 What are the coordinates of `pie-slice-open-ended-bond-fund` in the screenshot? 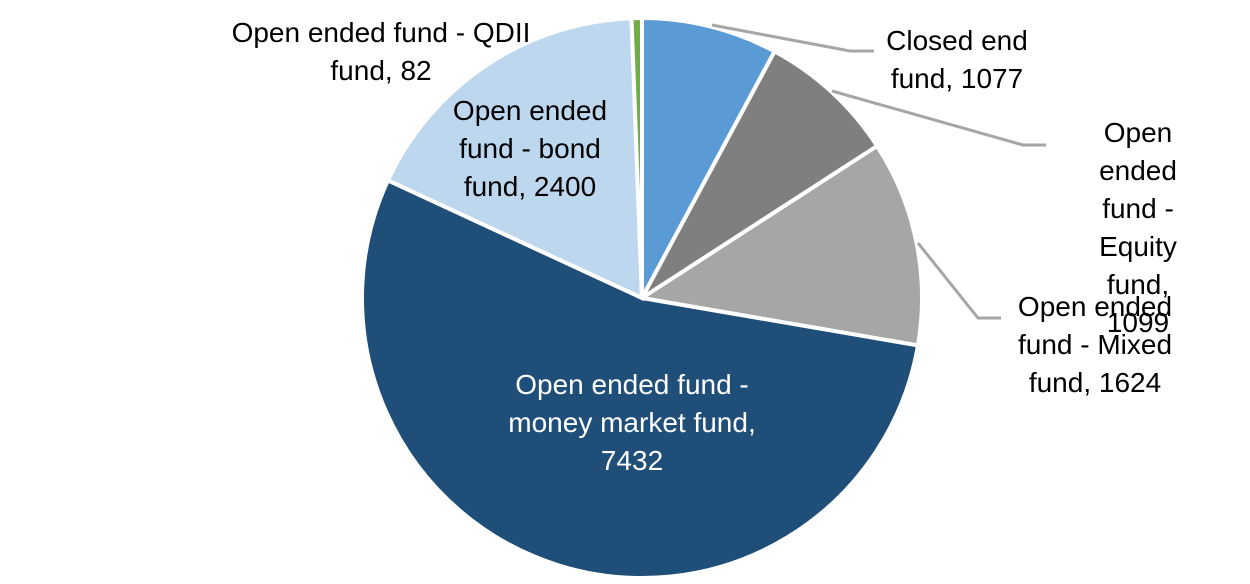 It's located at (515, 159).